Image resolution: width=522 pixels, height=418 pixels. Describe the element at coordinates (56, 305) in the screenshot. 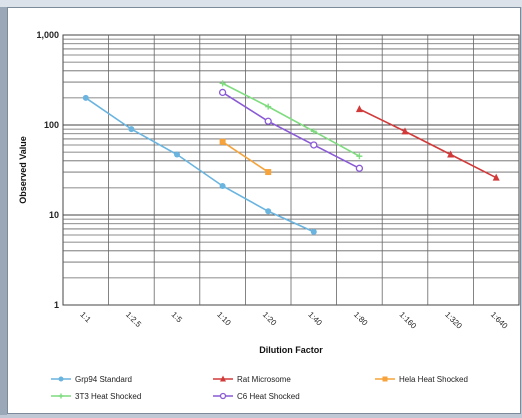

I see `y-tick-label: 1` at that location.